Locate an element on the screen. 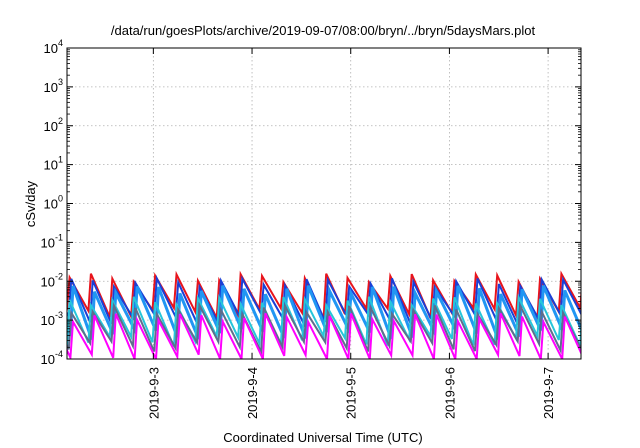 The width and height of the screenshot is (640, 448). y-tick-label: 10⁻¹ is located at coordinates (52, 241).